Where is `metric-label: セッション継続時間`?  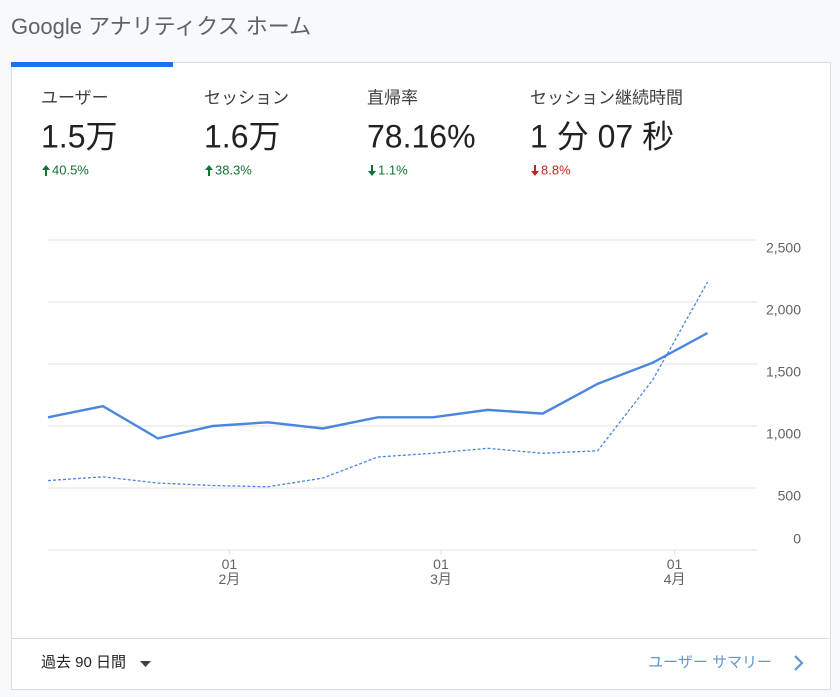
metric-label: セッション継続時間 is located at coordinates (606, 97).